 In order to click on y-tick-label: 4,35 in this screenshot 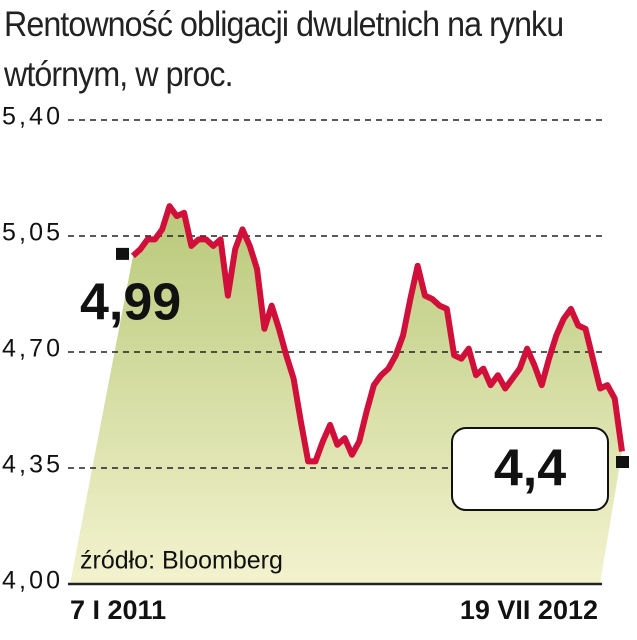, I will do `click(31, 465)`.